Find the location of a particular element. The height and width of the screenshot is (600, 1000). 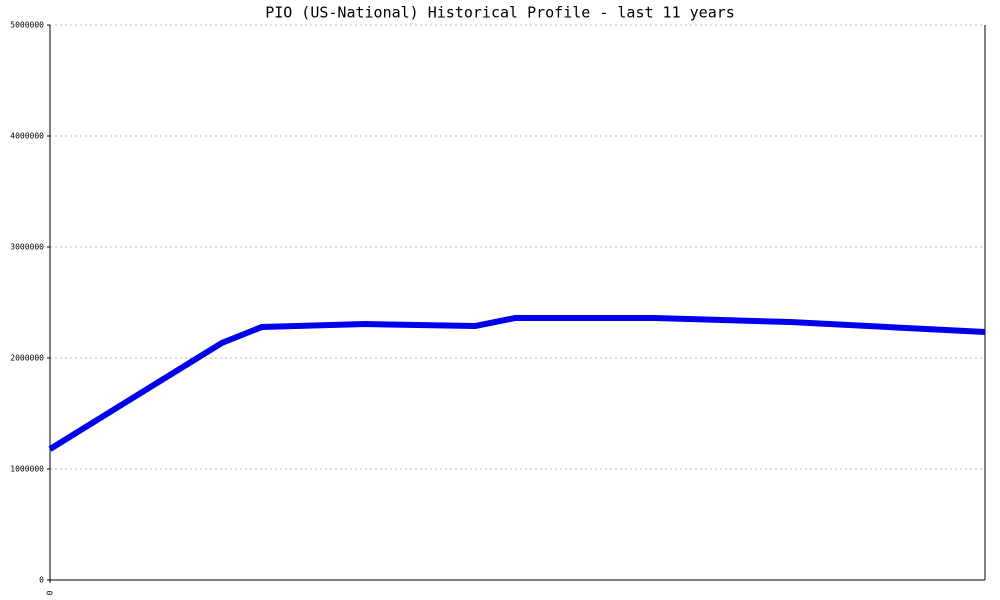

y-tick-label: 5000000 is located at coordinates (27, 25).